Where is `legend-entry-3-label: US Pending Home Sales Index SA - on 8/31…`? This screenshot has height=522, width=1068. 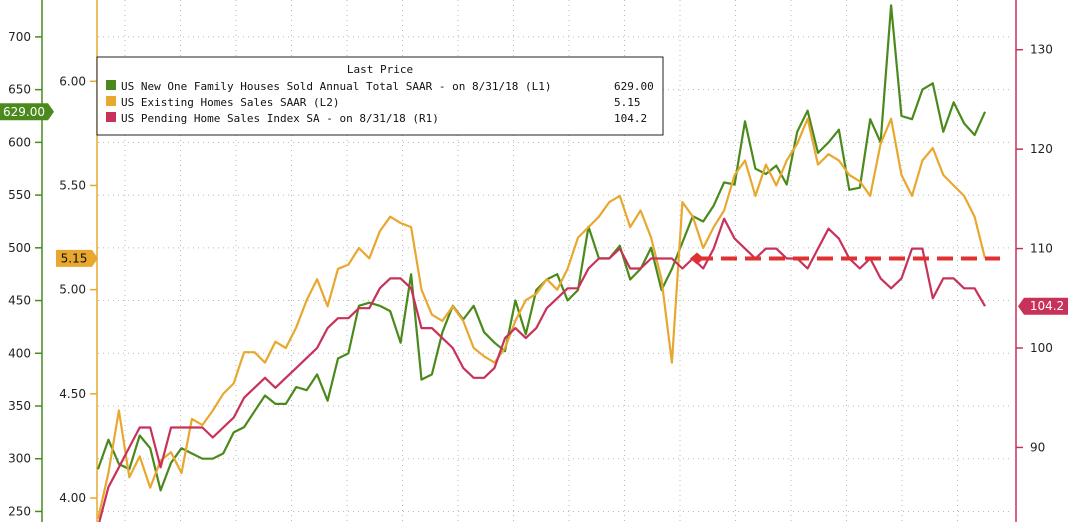 legend-entry-3-label: US Pending Home Sales Index SA - on 8/31… is located at coordinates (280, 118).